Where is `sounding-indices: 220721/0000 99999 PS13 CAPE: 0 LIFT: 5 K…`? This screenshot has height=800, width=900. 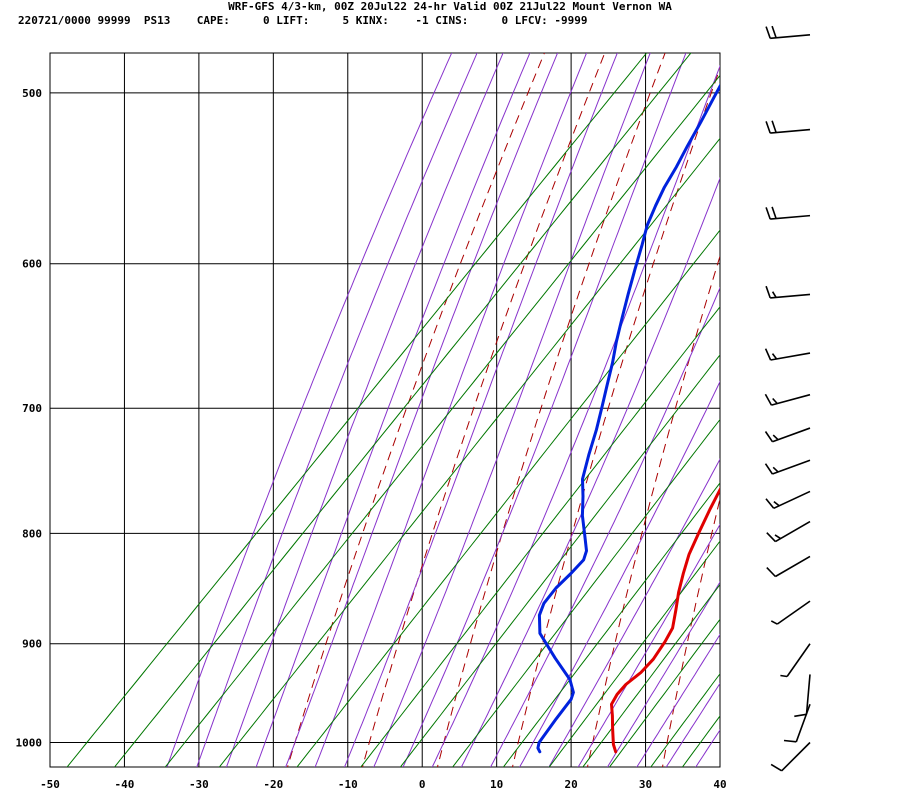
sounding-indices: 220721/0000 99999 PS13 CAPE: 0 LIFT: 5 K… is located at coordinates (303, 20).